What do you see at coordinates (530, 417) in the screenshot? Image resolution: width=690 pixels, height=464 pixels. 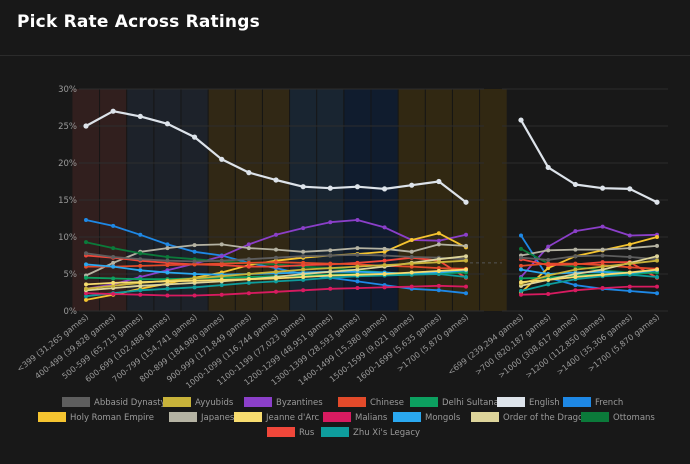 I see `legend-item-order-of-the-dragon: Order of the Dragon` at bounding box center [530, 417].